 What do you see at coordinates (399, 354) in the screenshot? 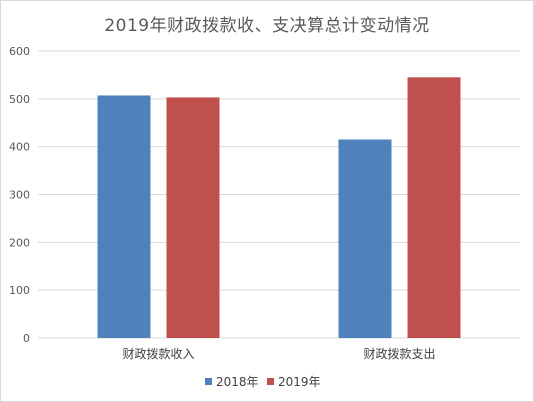
I see `x-category-label: 财政拨款支出` at bounding box center [399, 354].